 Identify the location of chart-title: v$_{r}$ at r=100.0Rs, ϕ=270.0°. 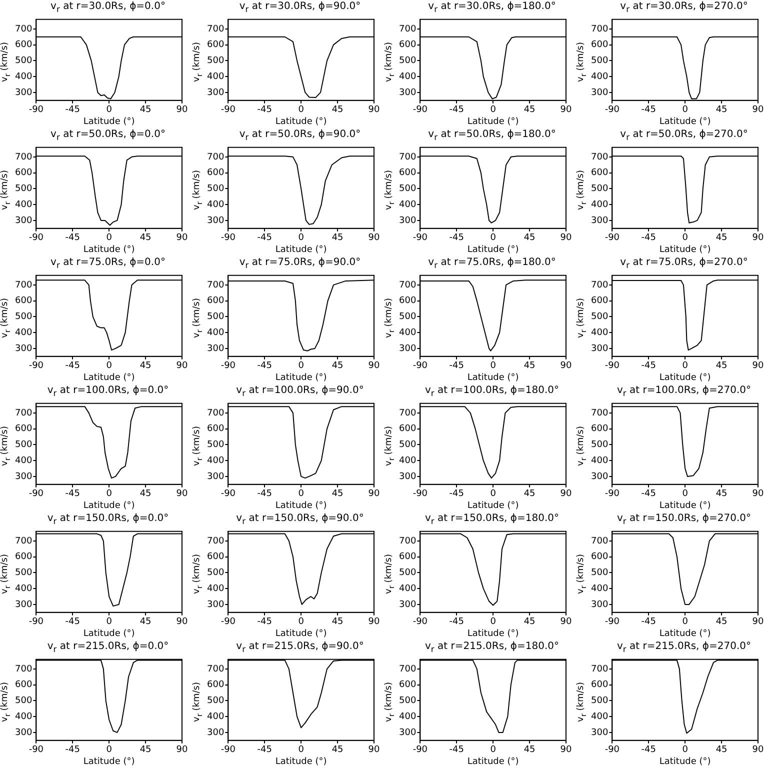
(684, 392).